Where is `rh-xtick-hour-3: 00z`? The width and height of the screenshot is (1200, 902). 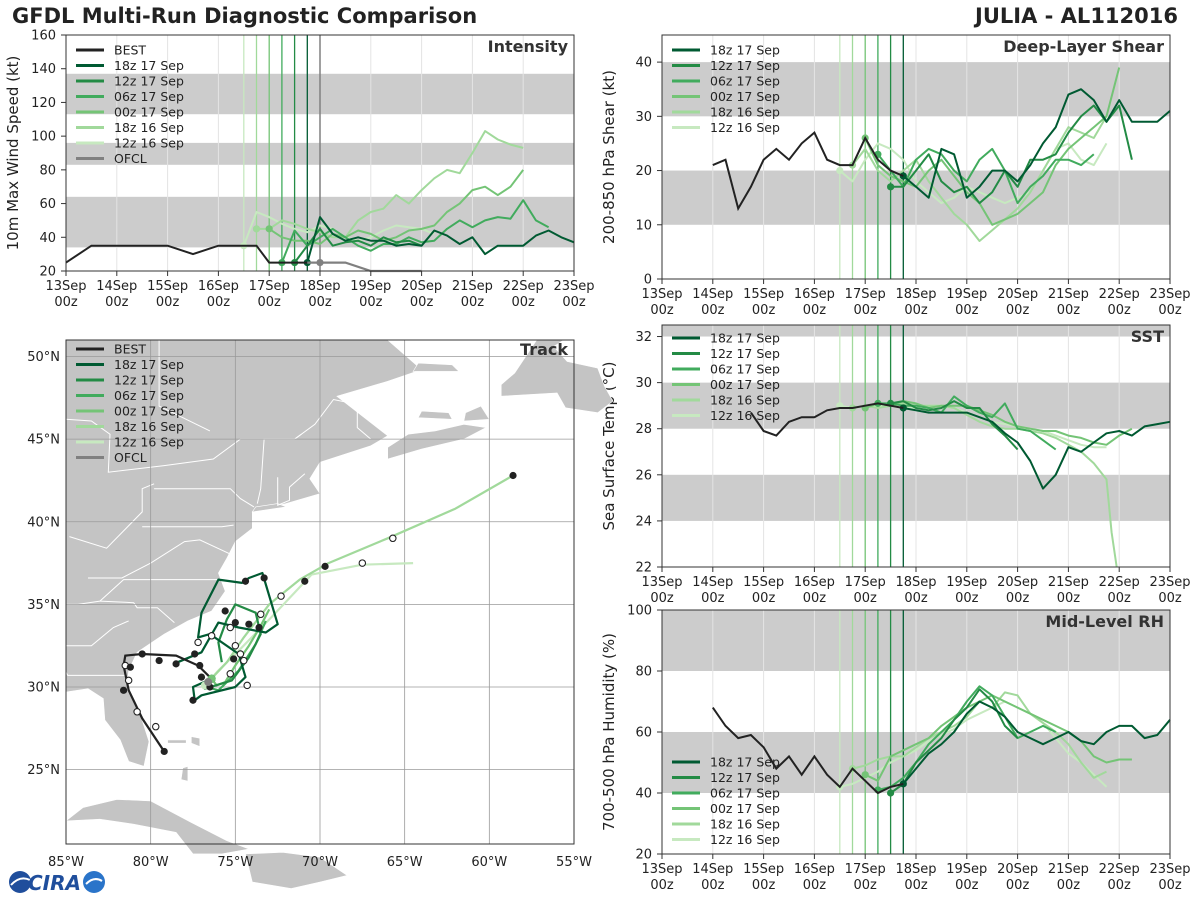 rh-xtick-hour-3: 00z is located at coordinates (815, 885).